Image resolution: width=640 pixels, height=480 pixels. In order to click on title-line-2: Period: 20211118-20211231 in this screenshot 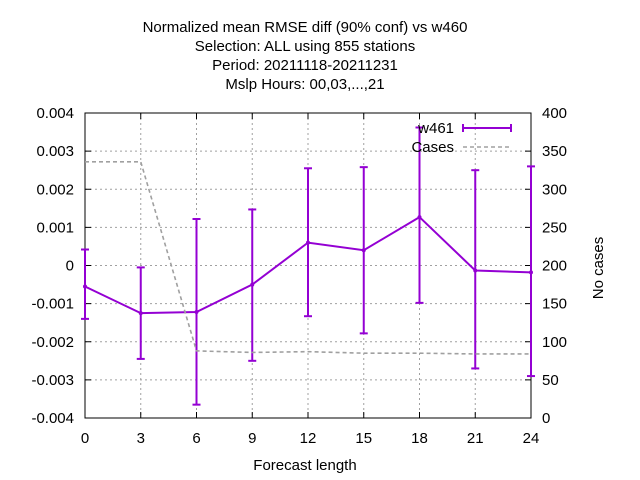, I will do `click(305, 65)`.